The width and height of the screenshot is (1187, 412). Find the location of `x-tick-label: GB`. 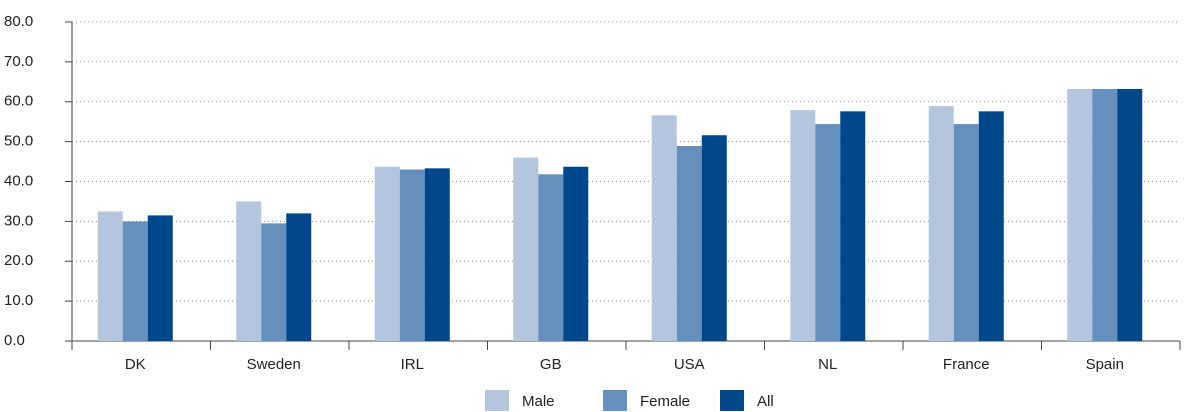

x-tick-label: GB is located at coordinates (551, 364).